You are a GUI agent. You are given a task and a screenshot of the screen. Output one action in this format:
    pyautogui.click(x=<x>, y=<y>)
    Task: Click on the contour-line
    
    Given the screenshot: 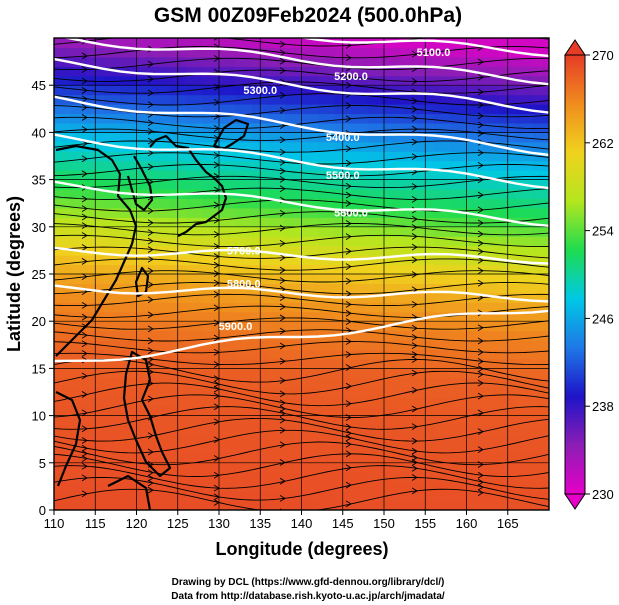 What is the action you would take?
    pyautogui.click(x=301, y=336)
    